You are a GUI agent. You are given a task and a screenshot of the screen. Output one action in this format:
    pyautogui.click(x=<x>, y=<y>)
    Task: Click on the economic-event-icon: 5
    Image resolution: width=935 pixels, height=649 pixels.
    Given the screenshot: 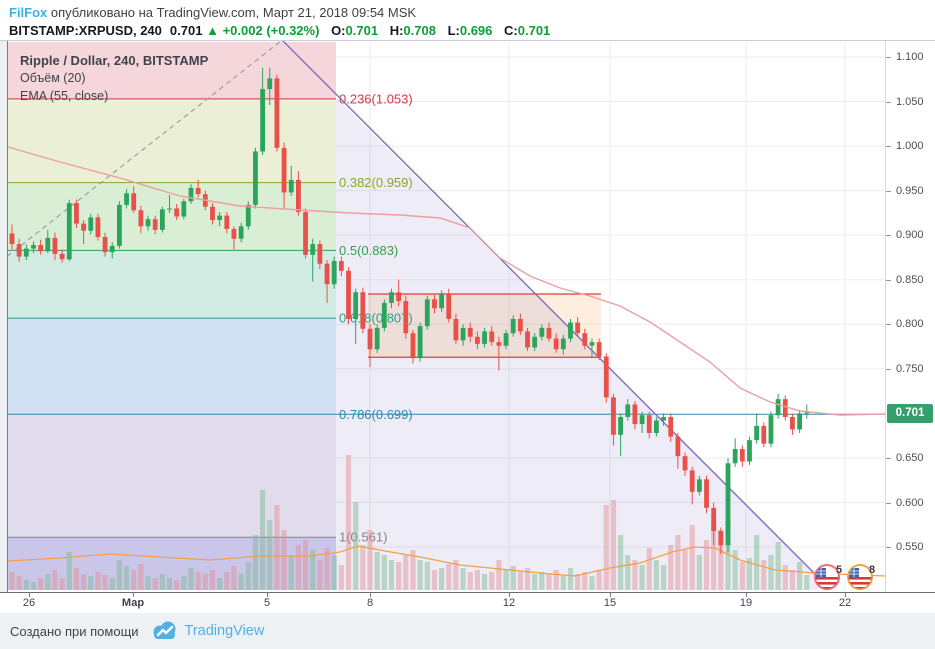 What is the action you would take?
    pyautogui.click(x=828, y=577)
    